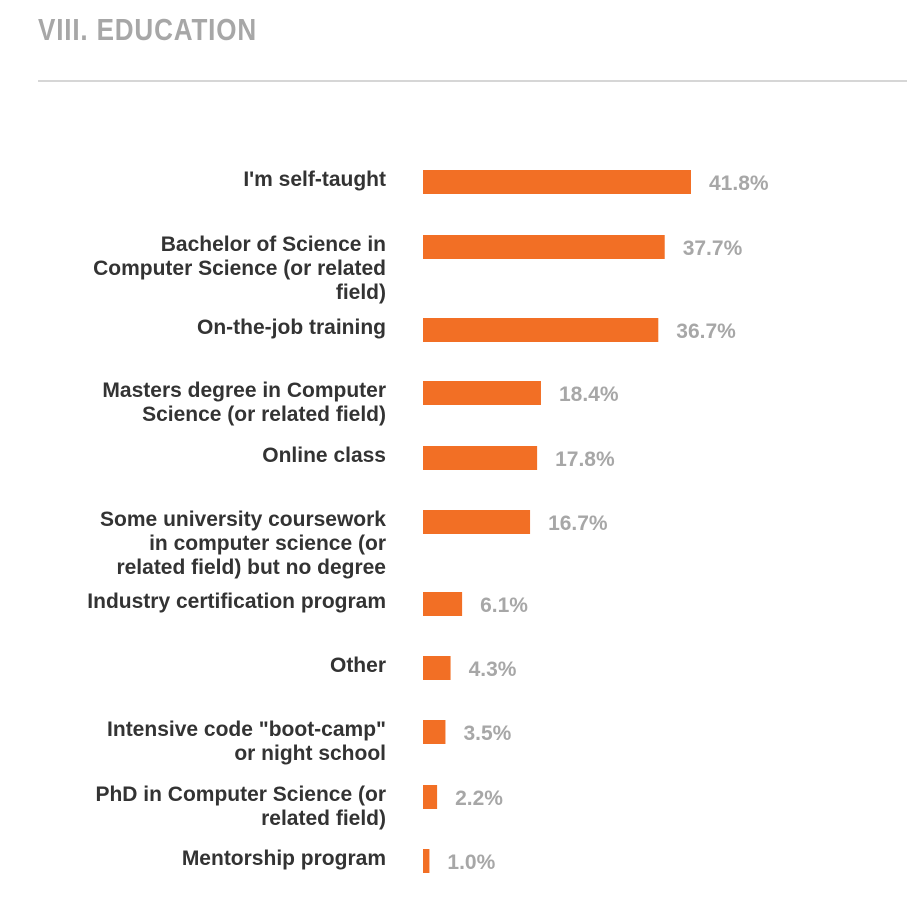 This screenshot has height=900, width=907. What do you see at coordinates (472, 81) in the screenshot?
I see `title-divider` at bounding box center [472, 81].